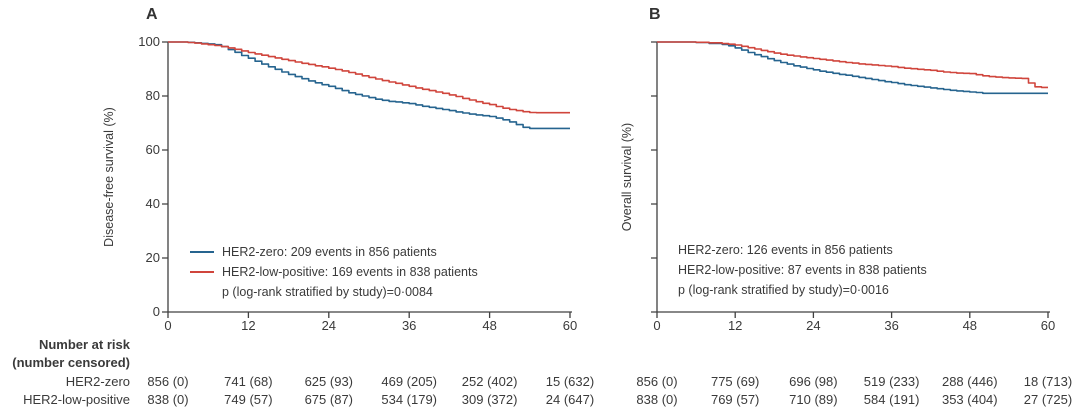  Describe the element at coordinates (969, 381) in the screenshot. I see `risk-cell: 288 (446)` at that location.